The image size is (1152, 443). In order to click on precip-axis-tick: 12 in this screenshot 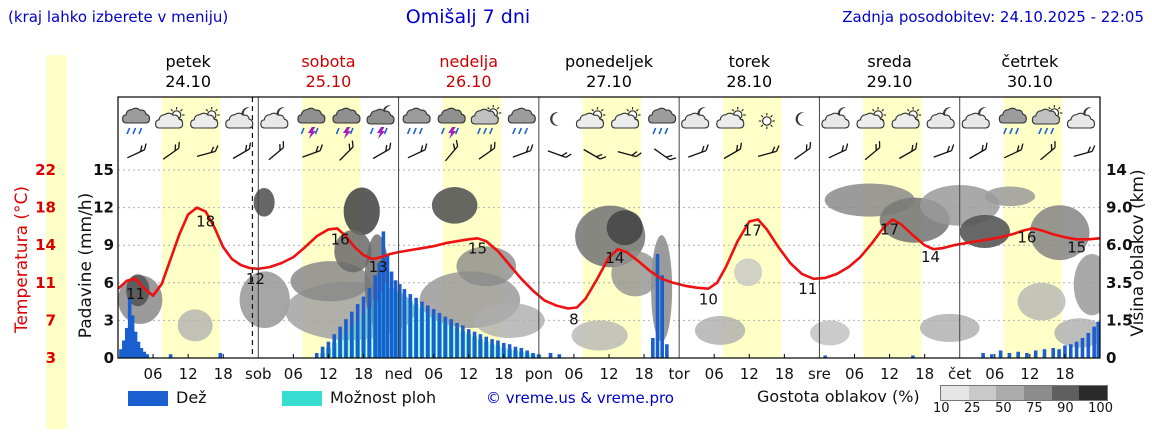, I will do `click(103, 208)`.